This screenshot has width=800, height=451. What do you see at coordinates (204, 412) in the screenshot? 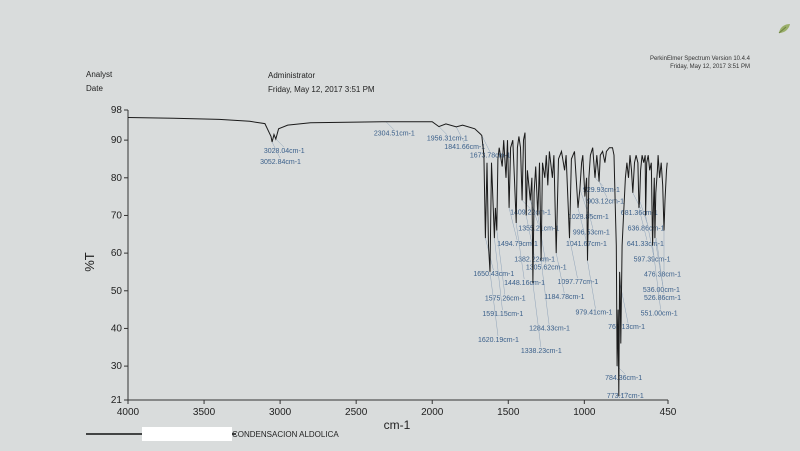
I see `x-tick-label: 3500` at bounding box center [204, 412].